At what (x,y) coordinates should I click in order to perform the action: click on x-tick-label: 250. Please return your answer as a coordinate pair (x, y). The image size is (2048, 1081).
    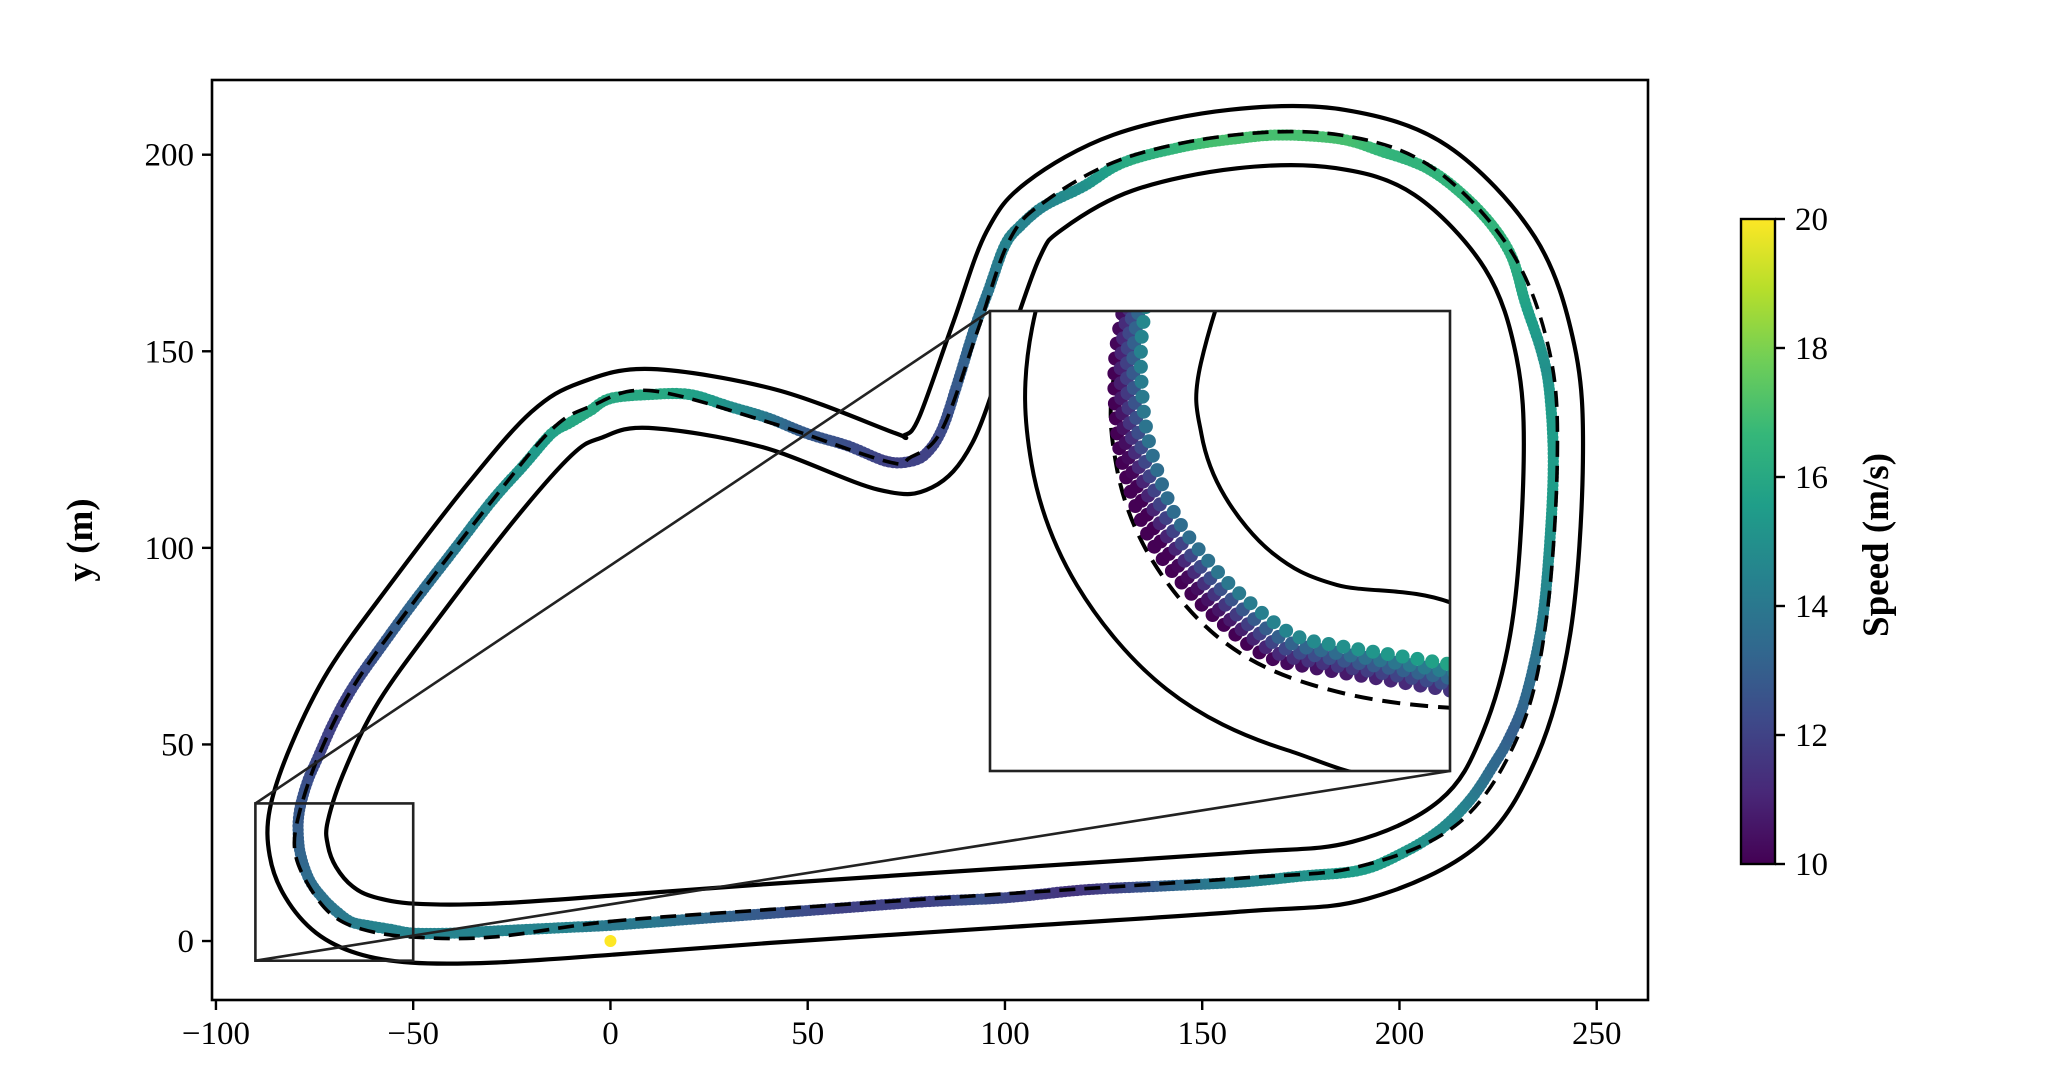
    Looking at the image, I should click on (1597, 1034).